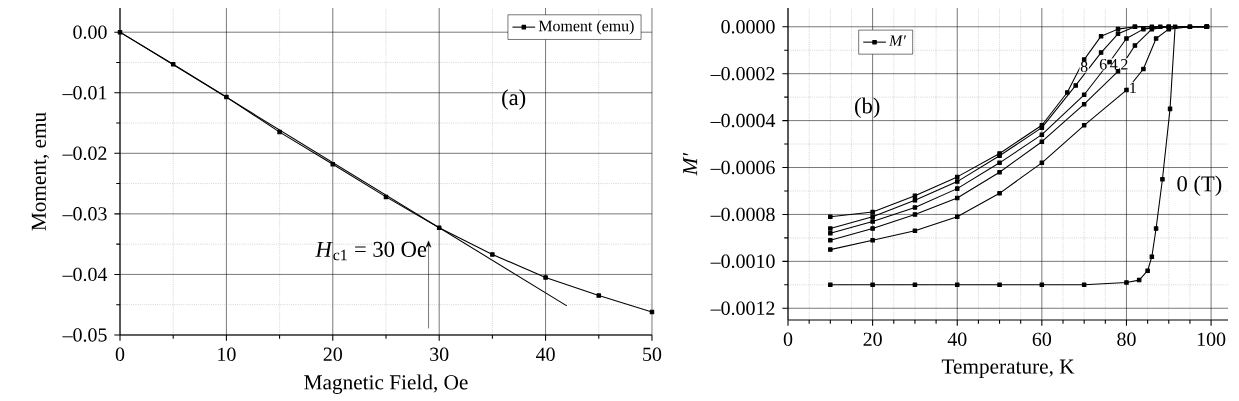 Image resolution: width=1239 pixels, height=401 pixels. Describe the element at coordinates (227, 354) in the screenshot. I see `x-tick-label: 10` at that location.